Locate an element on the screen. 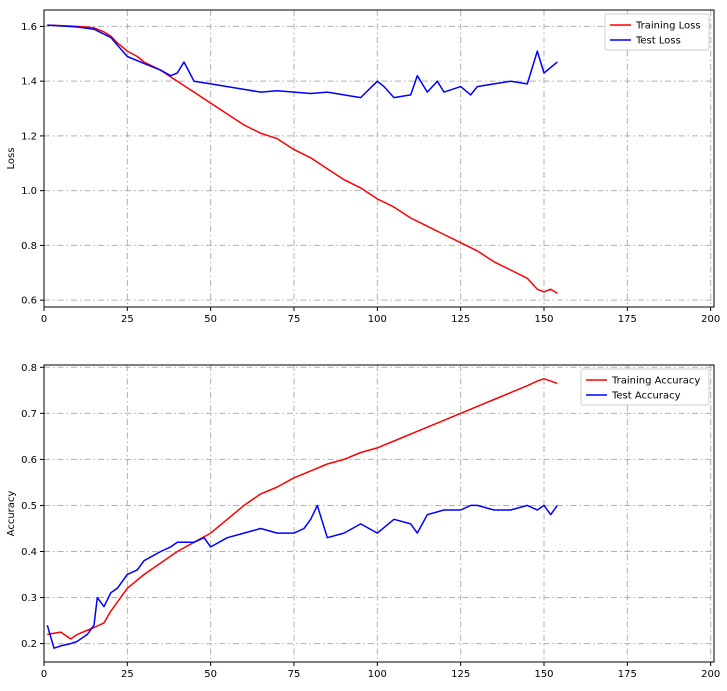 This screenshot has width=727, height=691. y-tick-label: 0.5 is located at coordinates (29, 506).